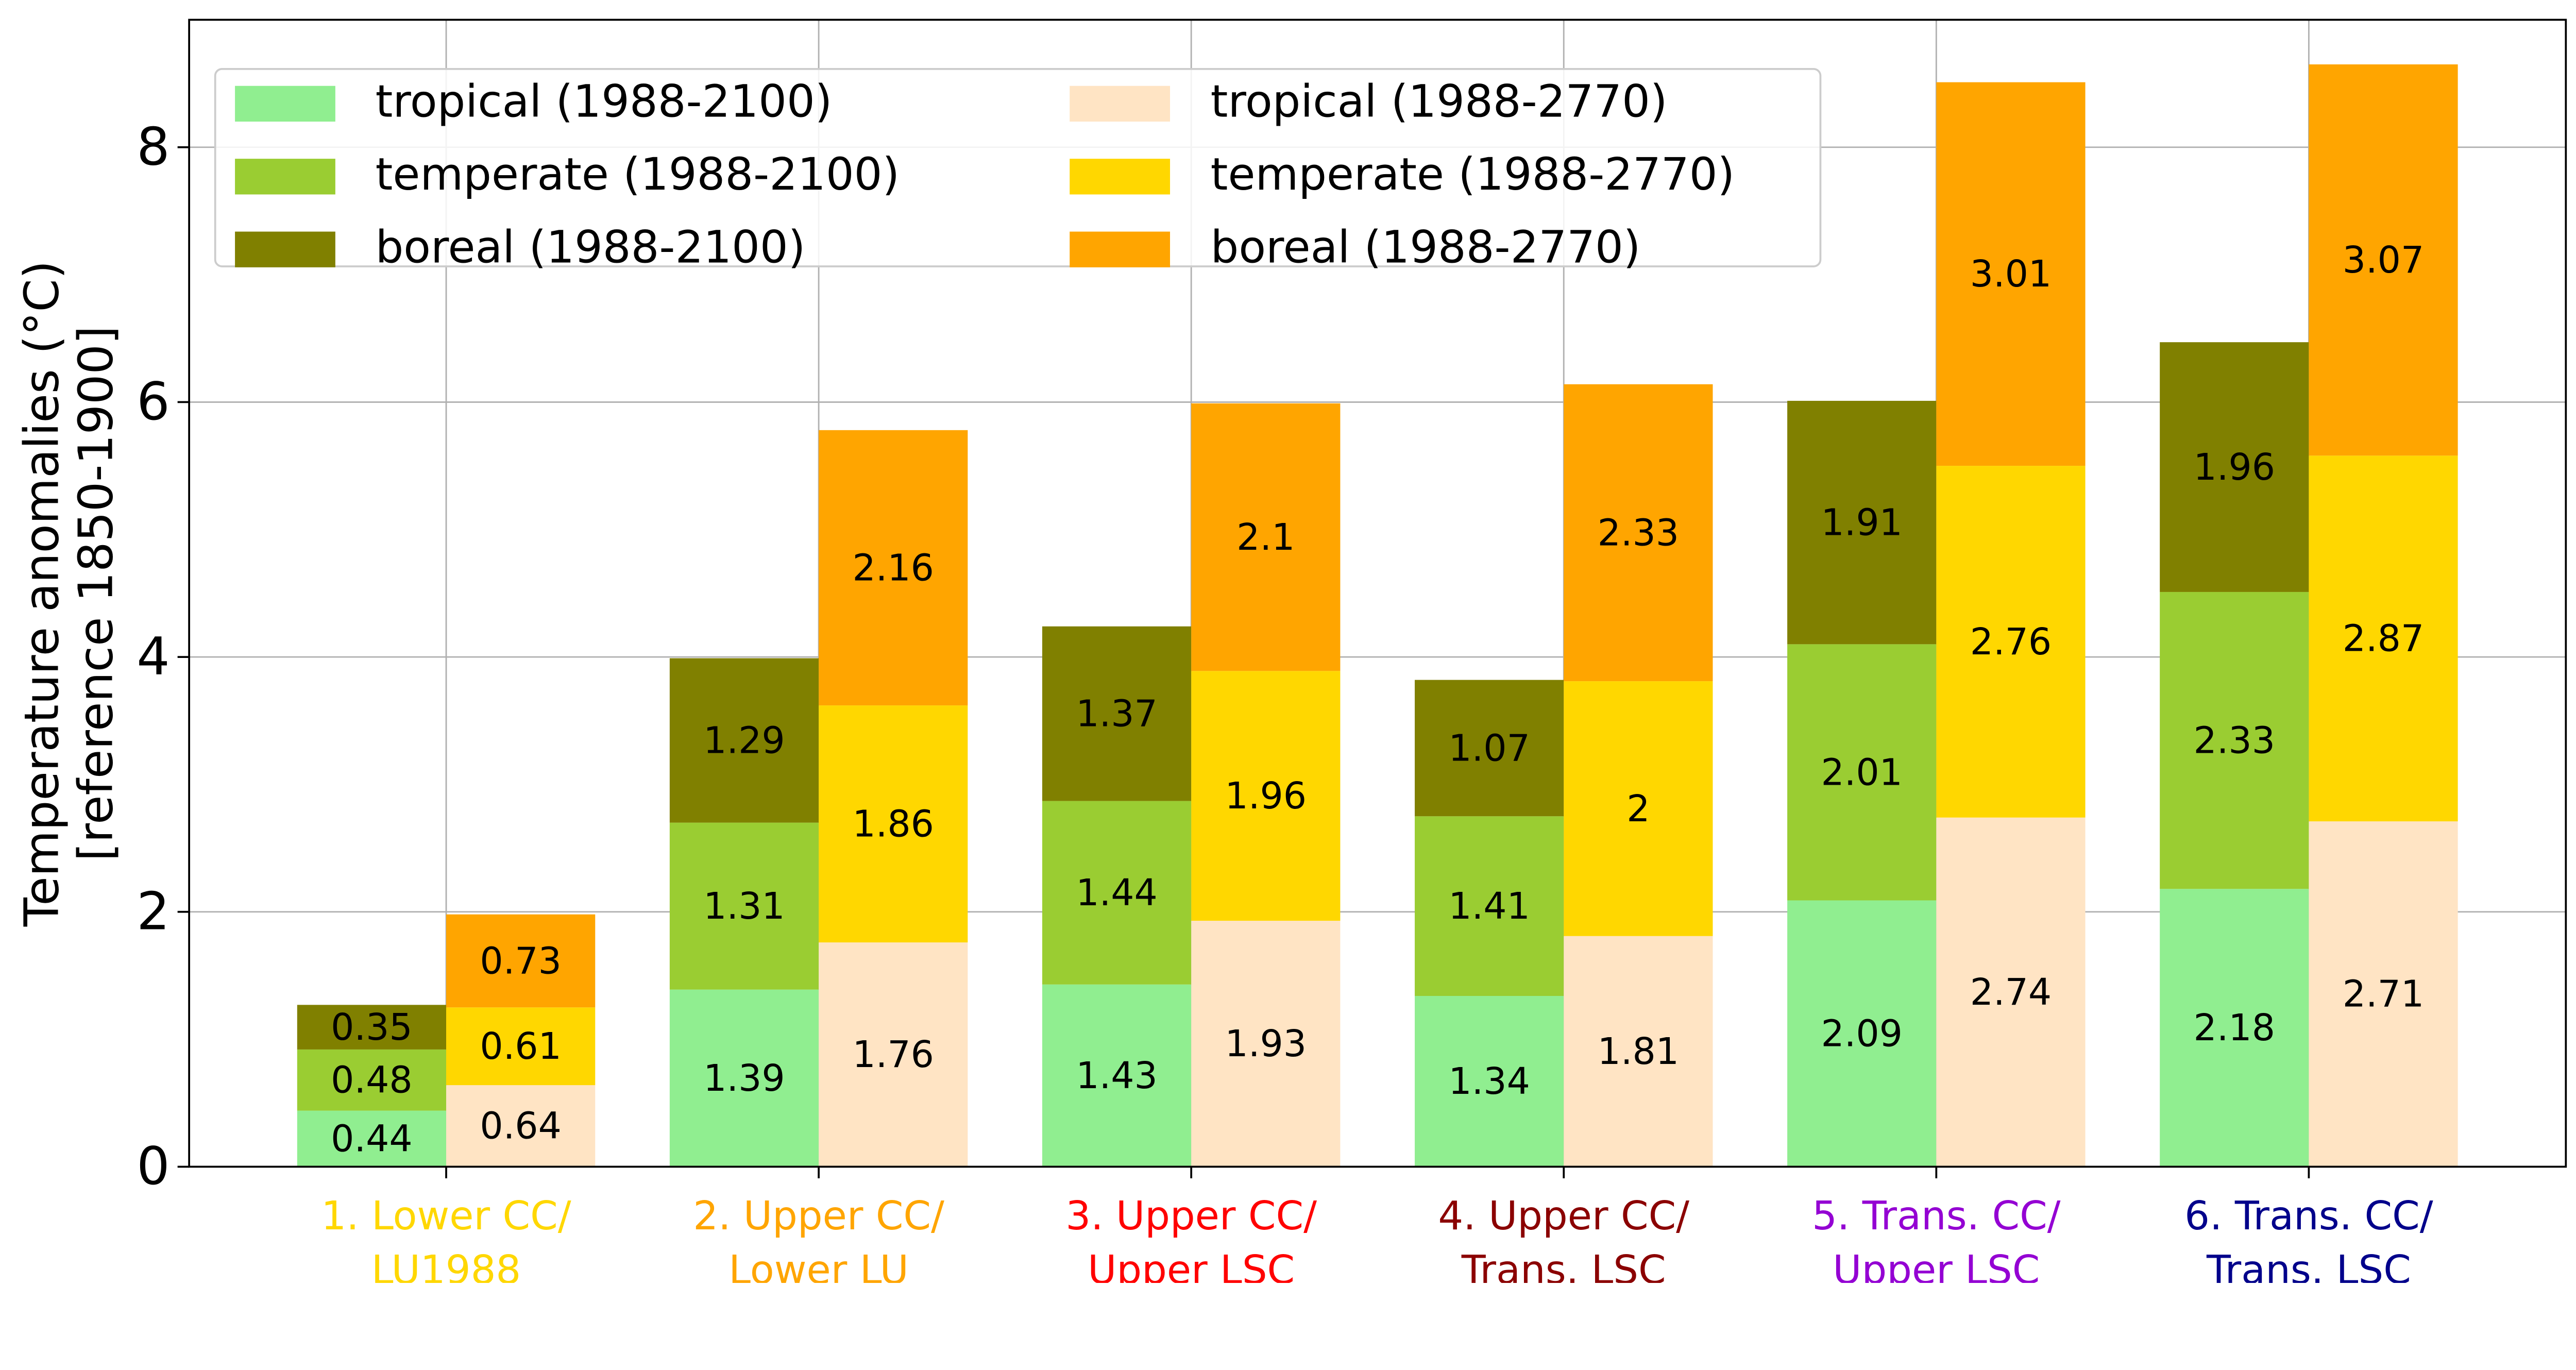 Image resolution: width=2576 pixels, height=1370 pixels. I want to click on value-label: 1.81, so click(1638, 1051).